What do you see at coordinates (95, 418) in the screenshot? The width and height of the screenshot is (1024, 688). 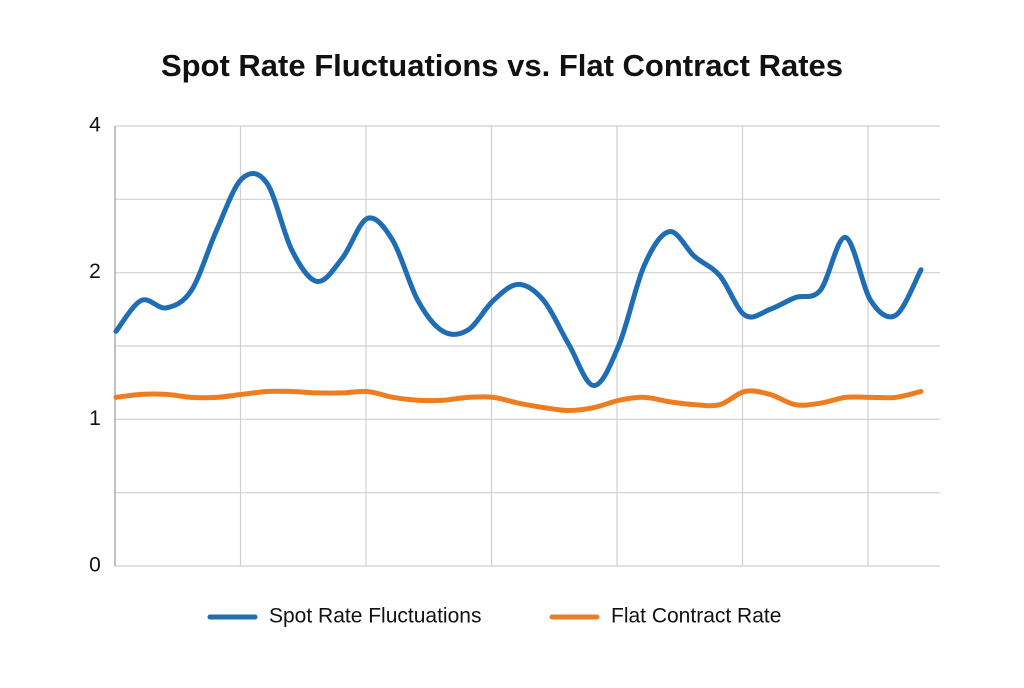 I see `y-tick-label: 1` at bounding box center [95, 418].